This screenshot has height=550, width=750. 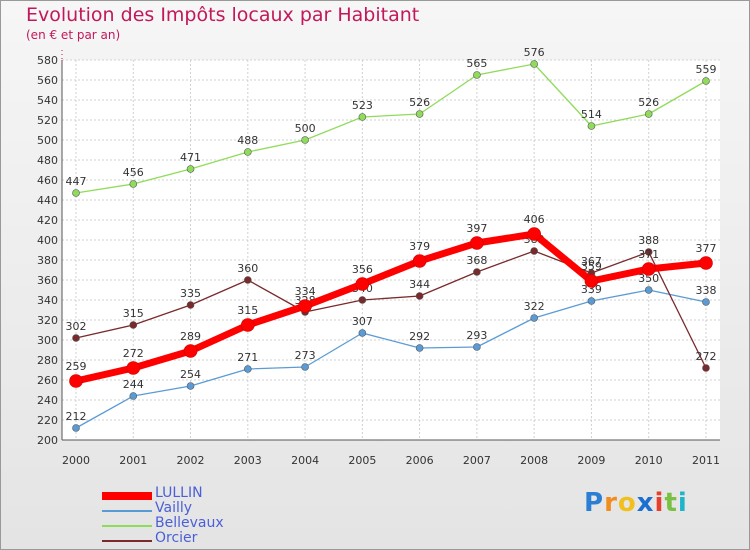 What do you see at coordinates (47, 220) in the screenshot?
I see `y-tick-label: 420` at bounding box center [47, 220].